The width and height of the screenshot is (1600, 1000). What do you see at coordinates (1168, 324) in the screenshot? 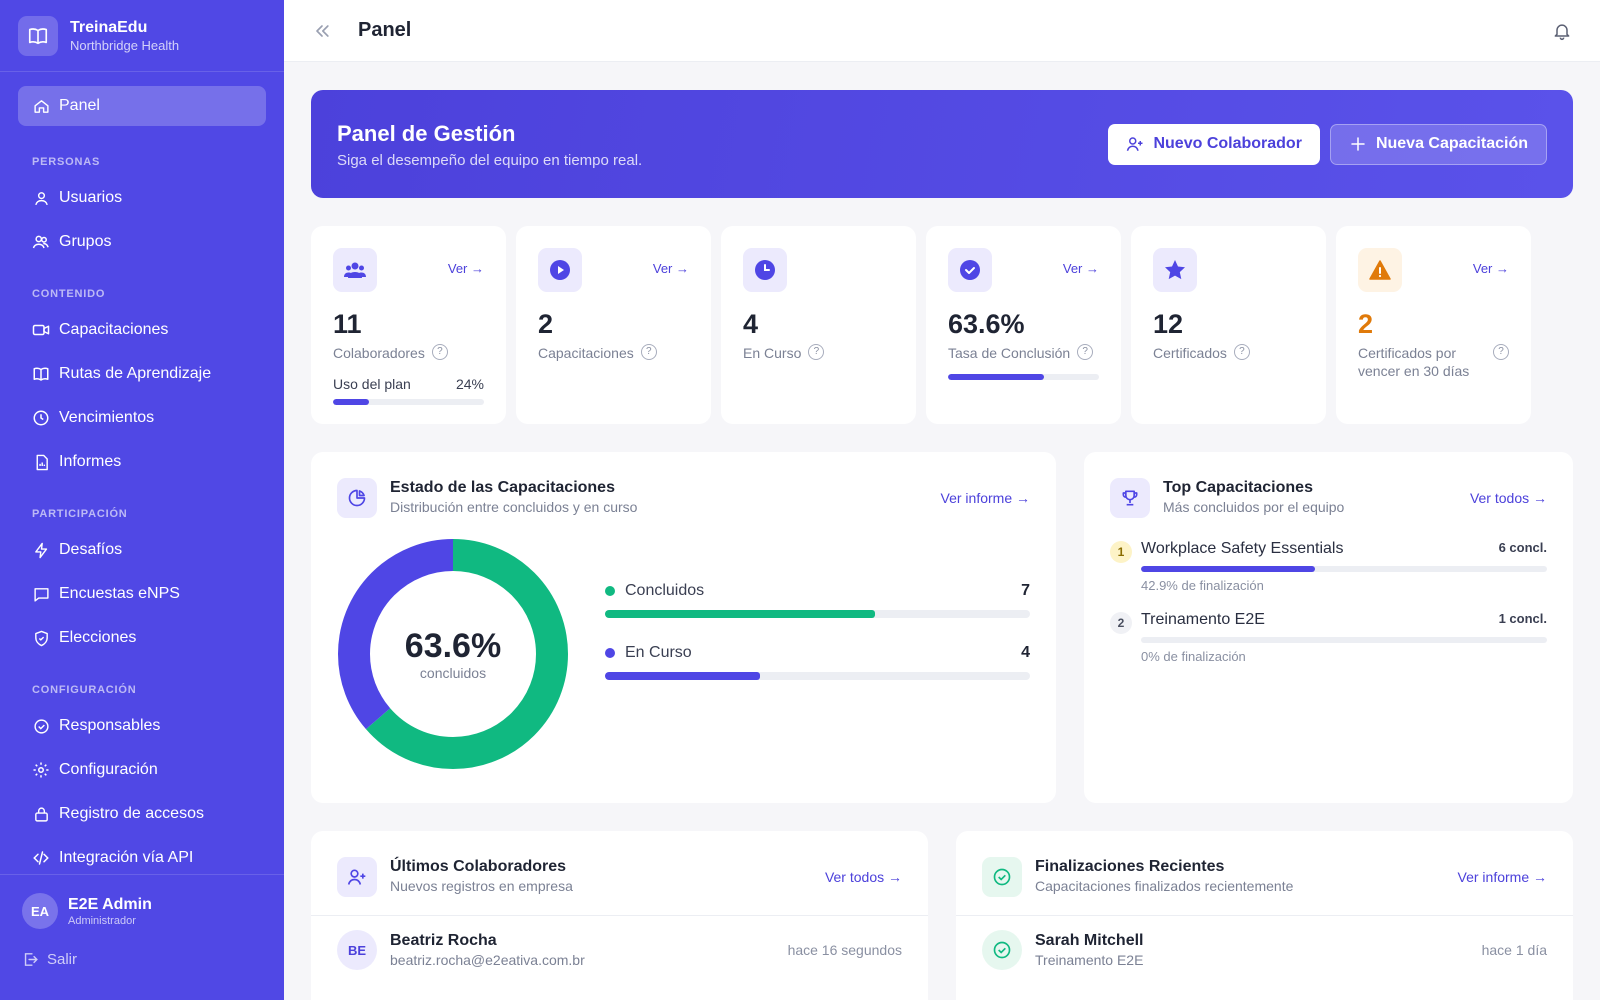
I see `stat-value: 12` at bounding box center [1168, 324].